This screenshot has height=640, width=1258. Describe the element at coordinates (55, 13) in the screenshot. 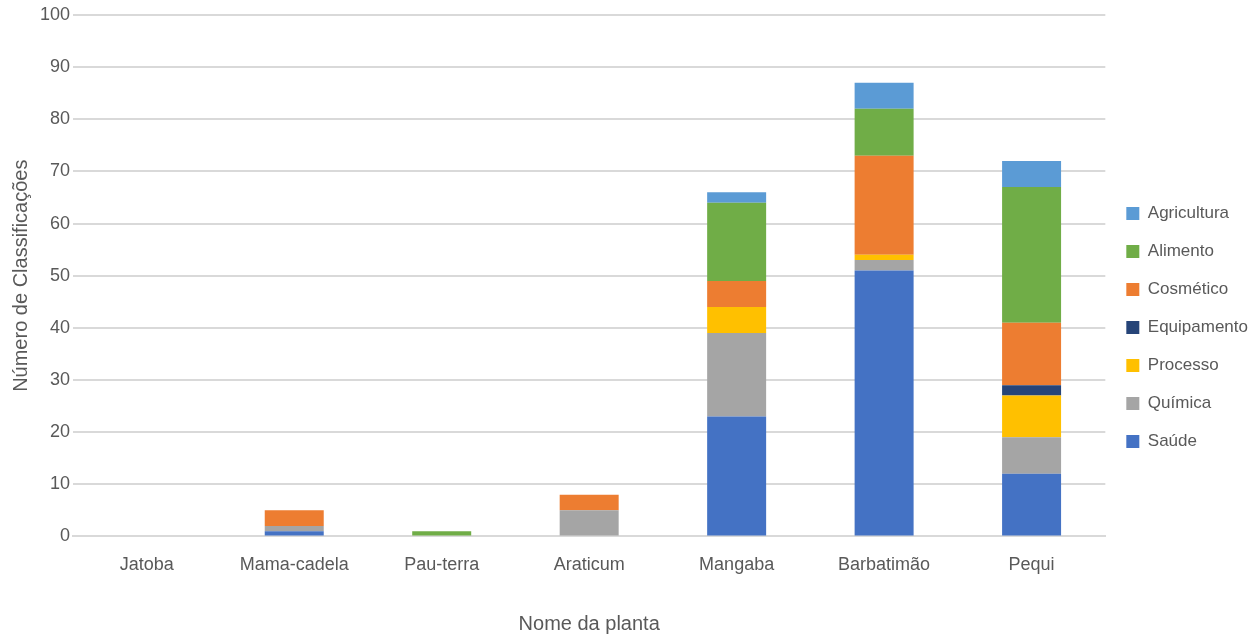

I see `y-tick-label: 100` at that location.